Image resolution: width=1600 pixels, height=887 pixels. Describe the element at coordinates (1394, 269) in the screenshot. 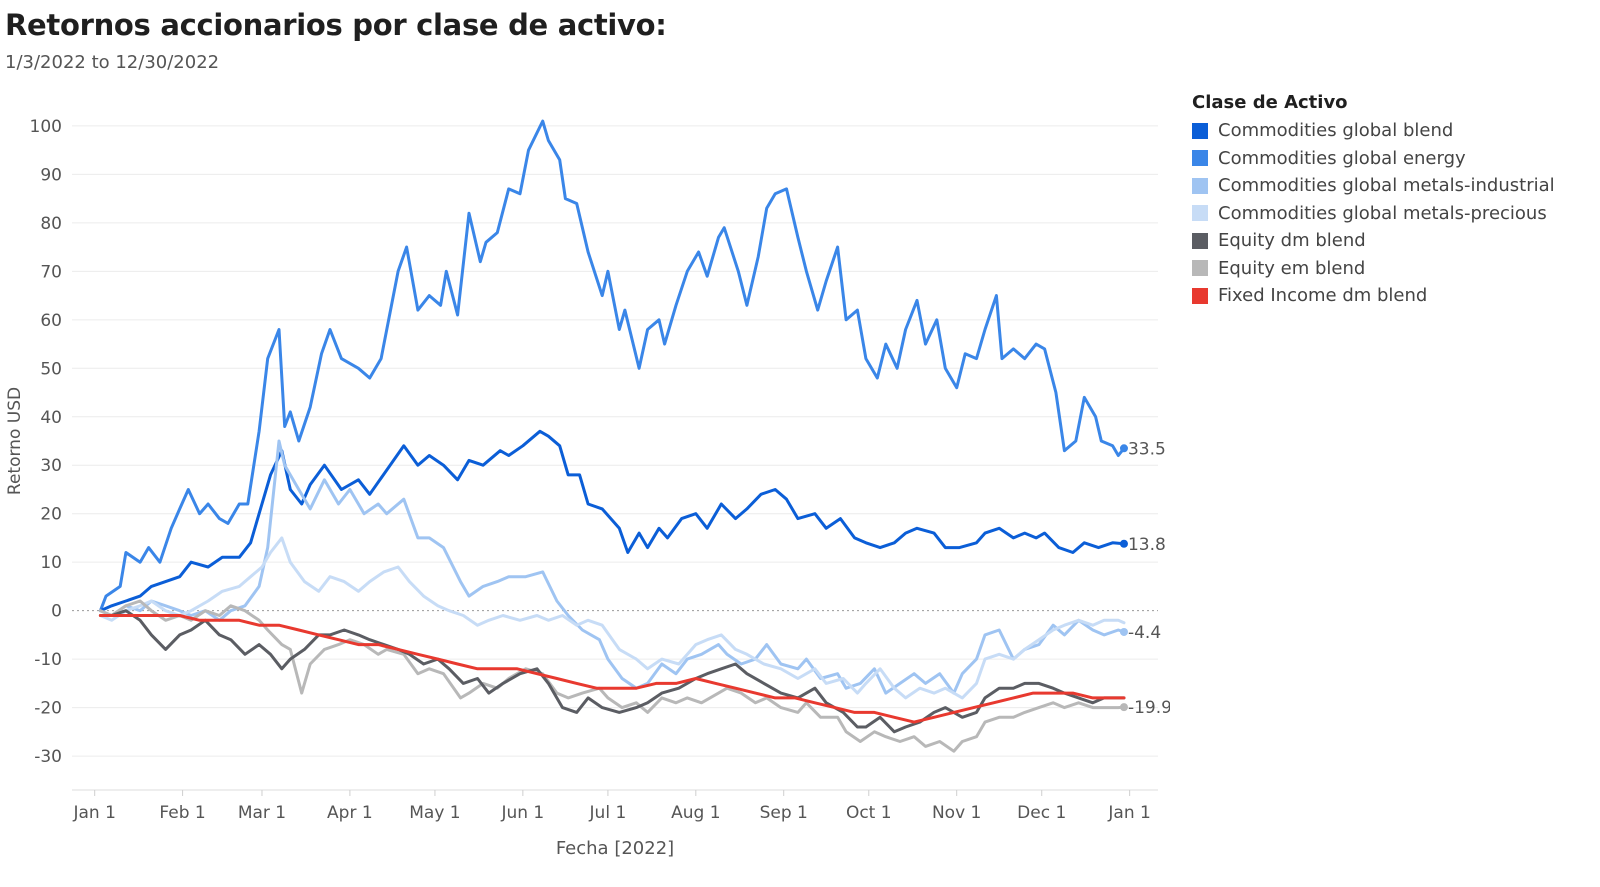

I see `legend-item: Equity em blend` at that location.